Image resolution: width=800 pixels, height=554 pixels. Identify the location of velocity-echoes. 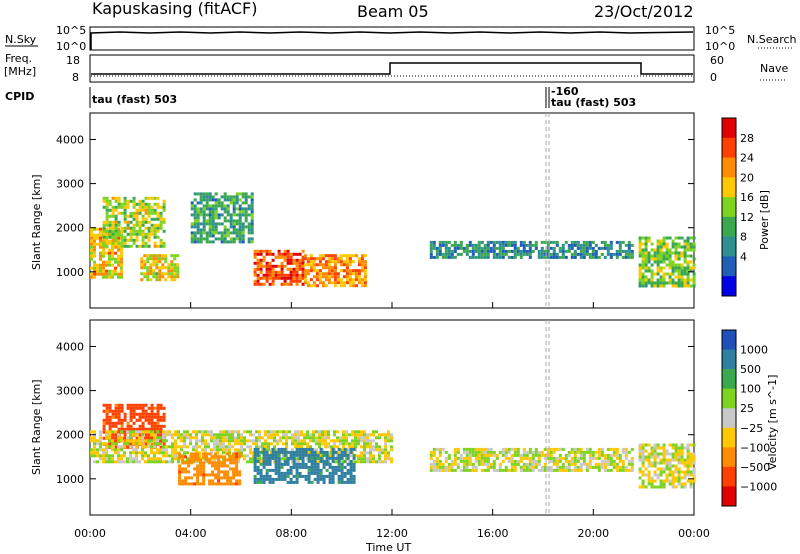
(393, 446).